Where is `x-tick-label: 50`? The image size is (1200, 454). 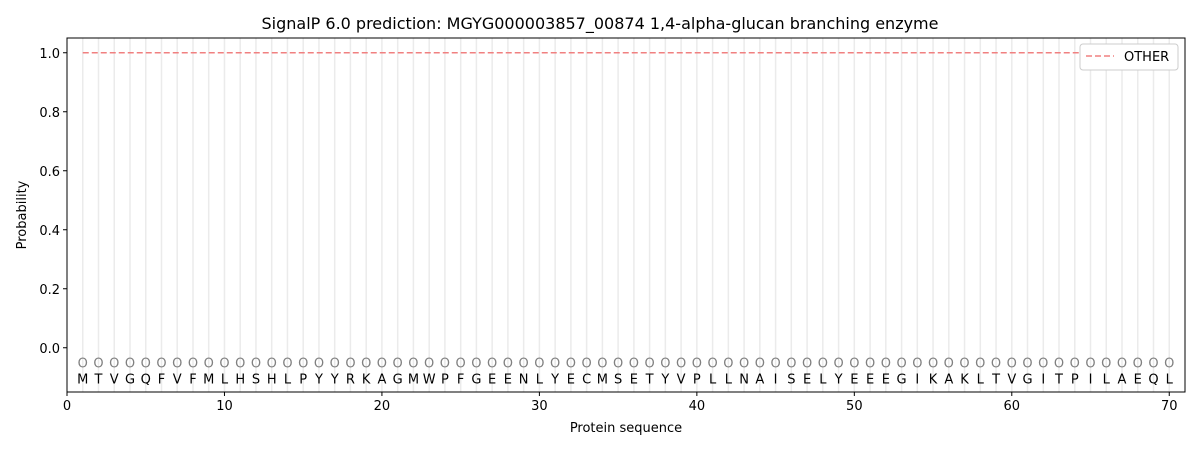 x-tick-label: 50 is located at coordinates (854, 406).